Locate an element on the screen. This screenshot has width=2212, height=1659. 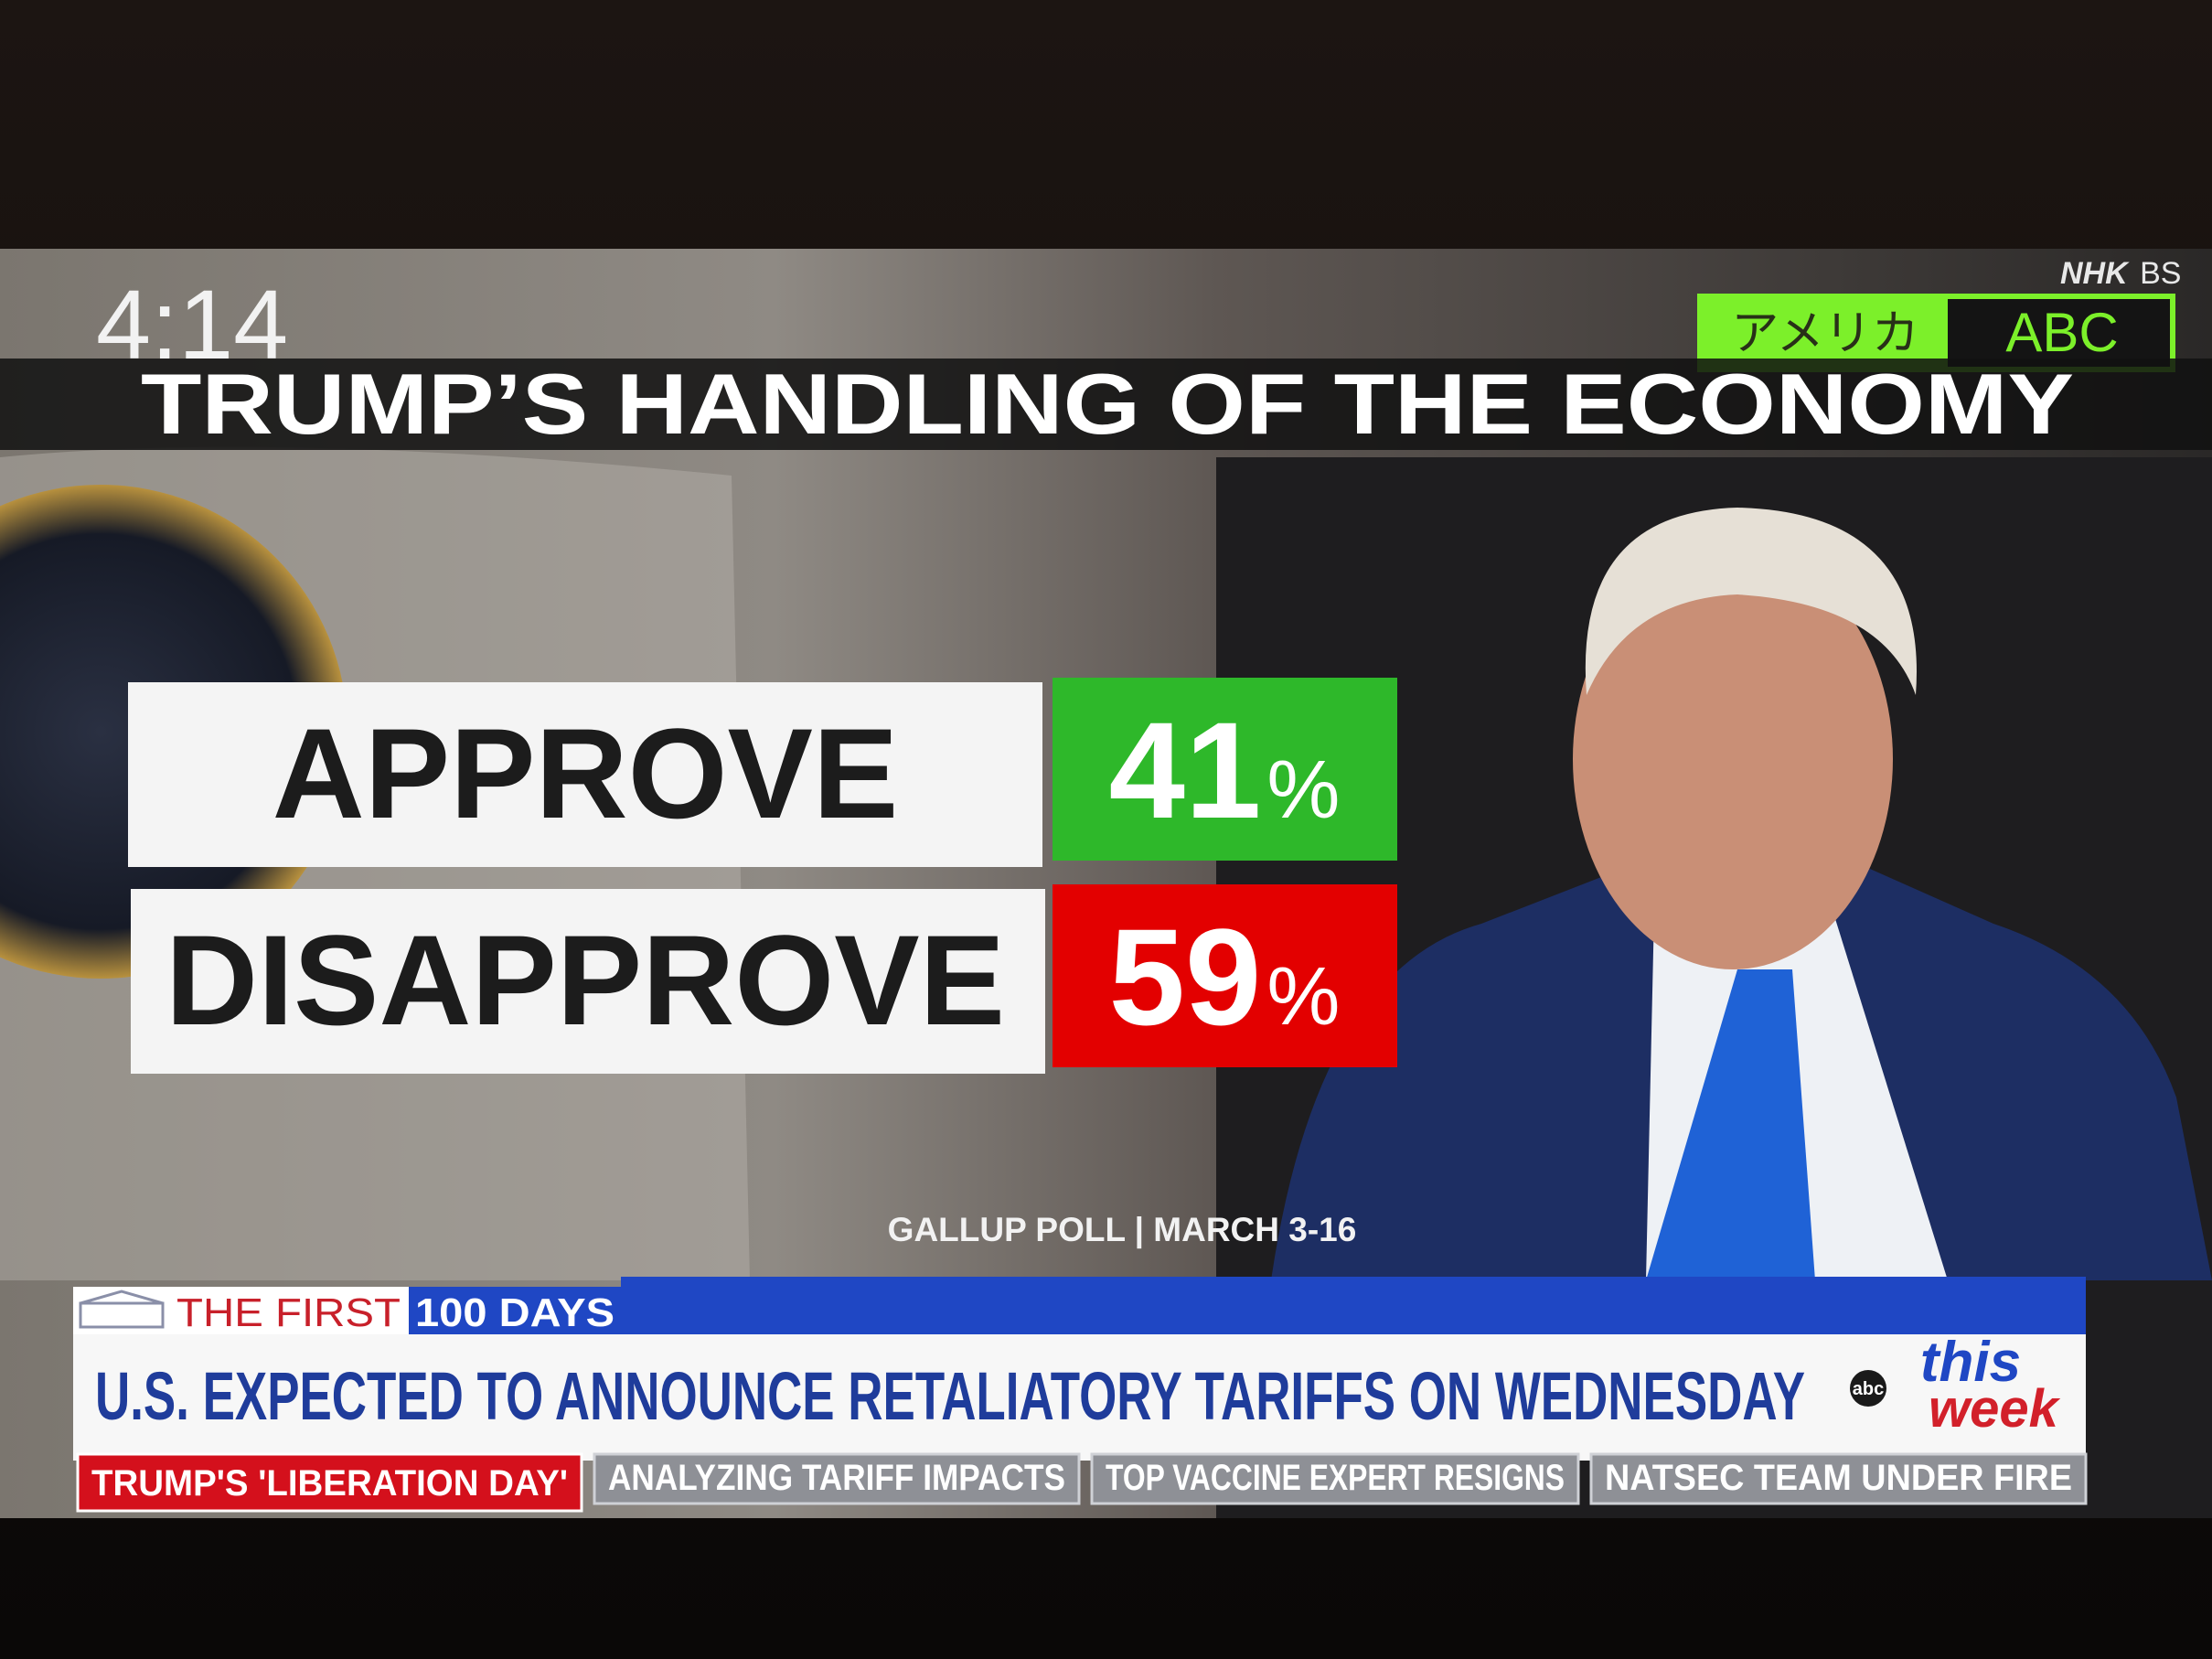
poll-rows: APPROVE 41% DISAPPROVE 59% is located at coordinates (762, 876).